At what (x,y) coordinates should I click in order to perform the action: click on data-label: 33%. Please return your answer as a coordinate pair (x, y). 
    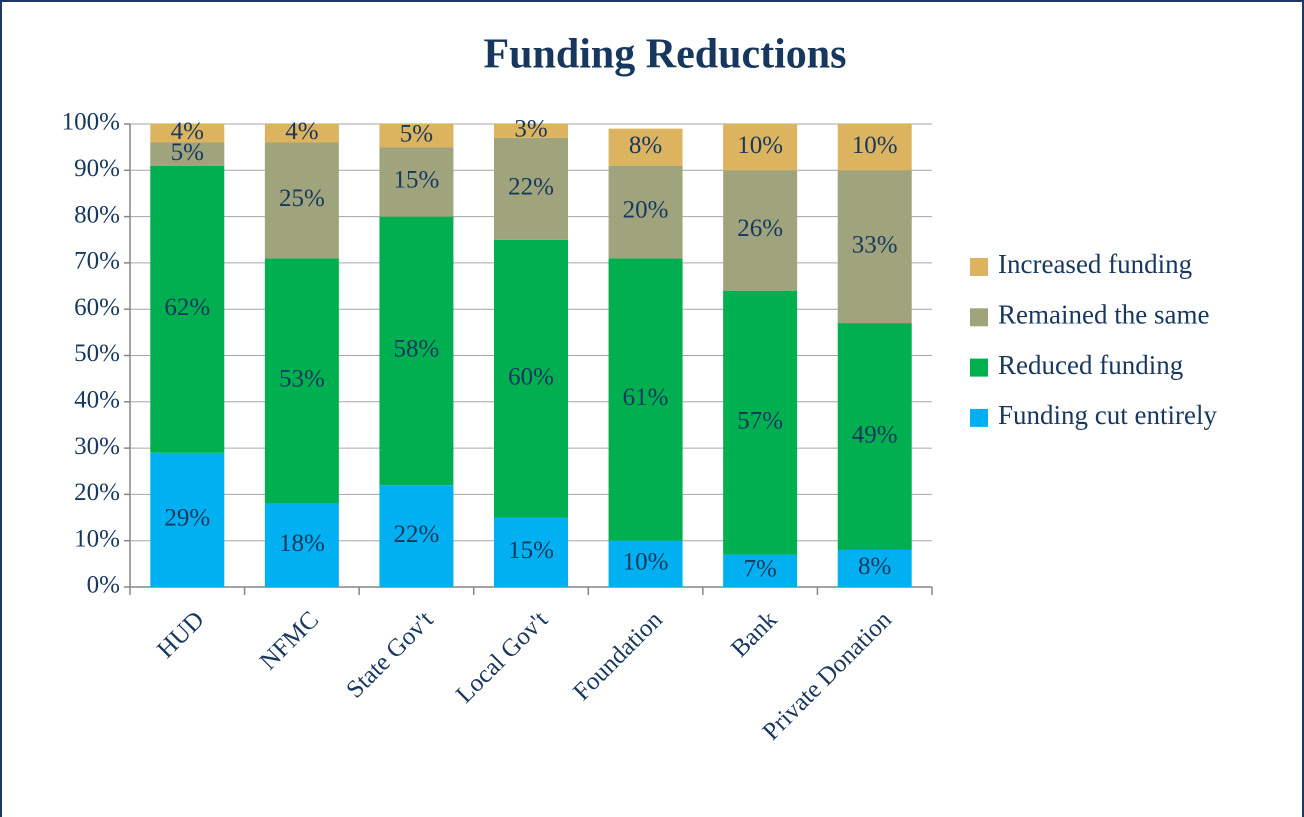
    Looking at the image, I should click on (875, 244).